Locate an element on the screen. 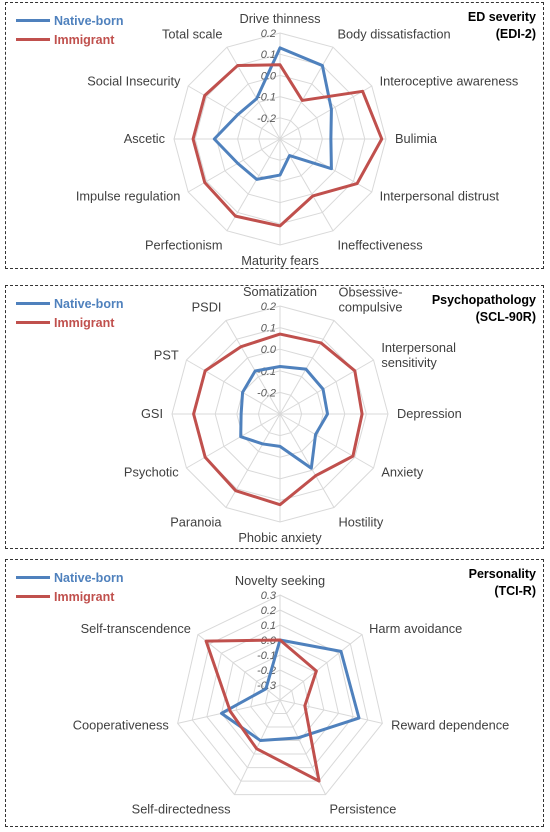 This screenshot has height=832, width=550. axis-label-self-directedness: Self-directedness is located at coordinates (181, 809).